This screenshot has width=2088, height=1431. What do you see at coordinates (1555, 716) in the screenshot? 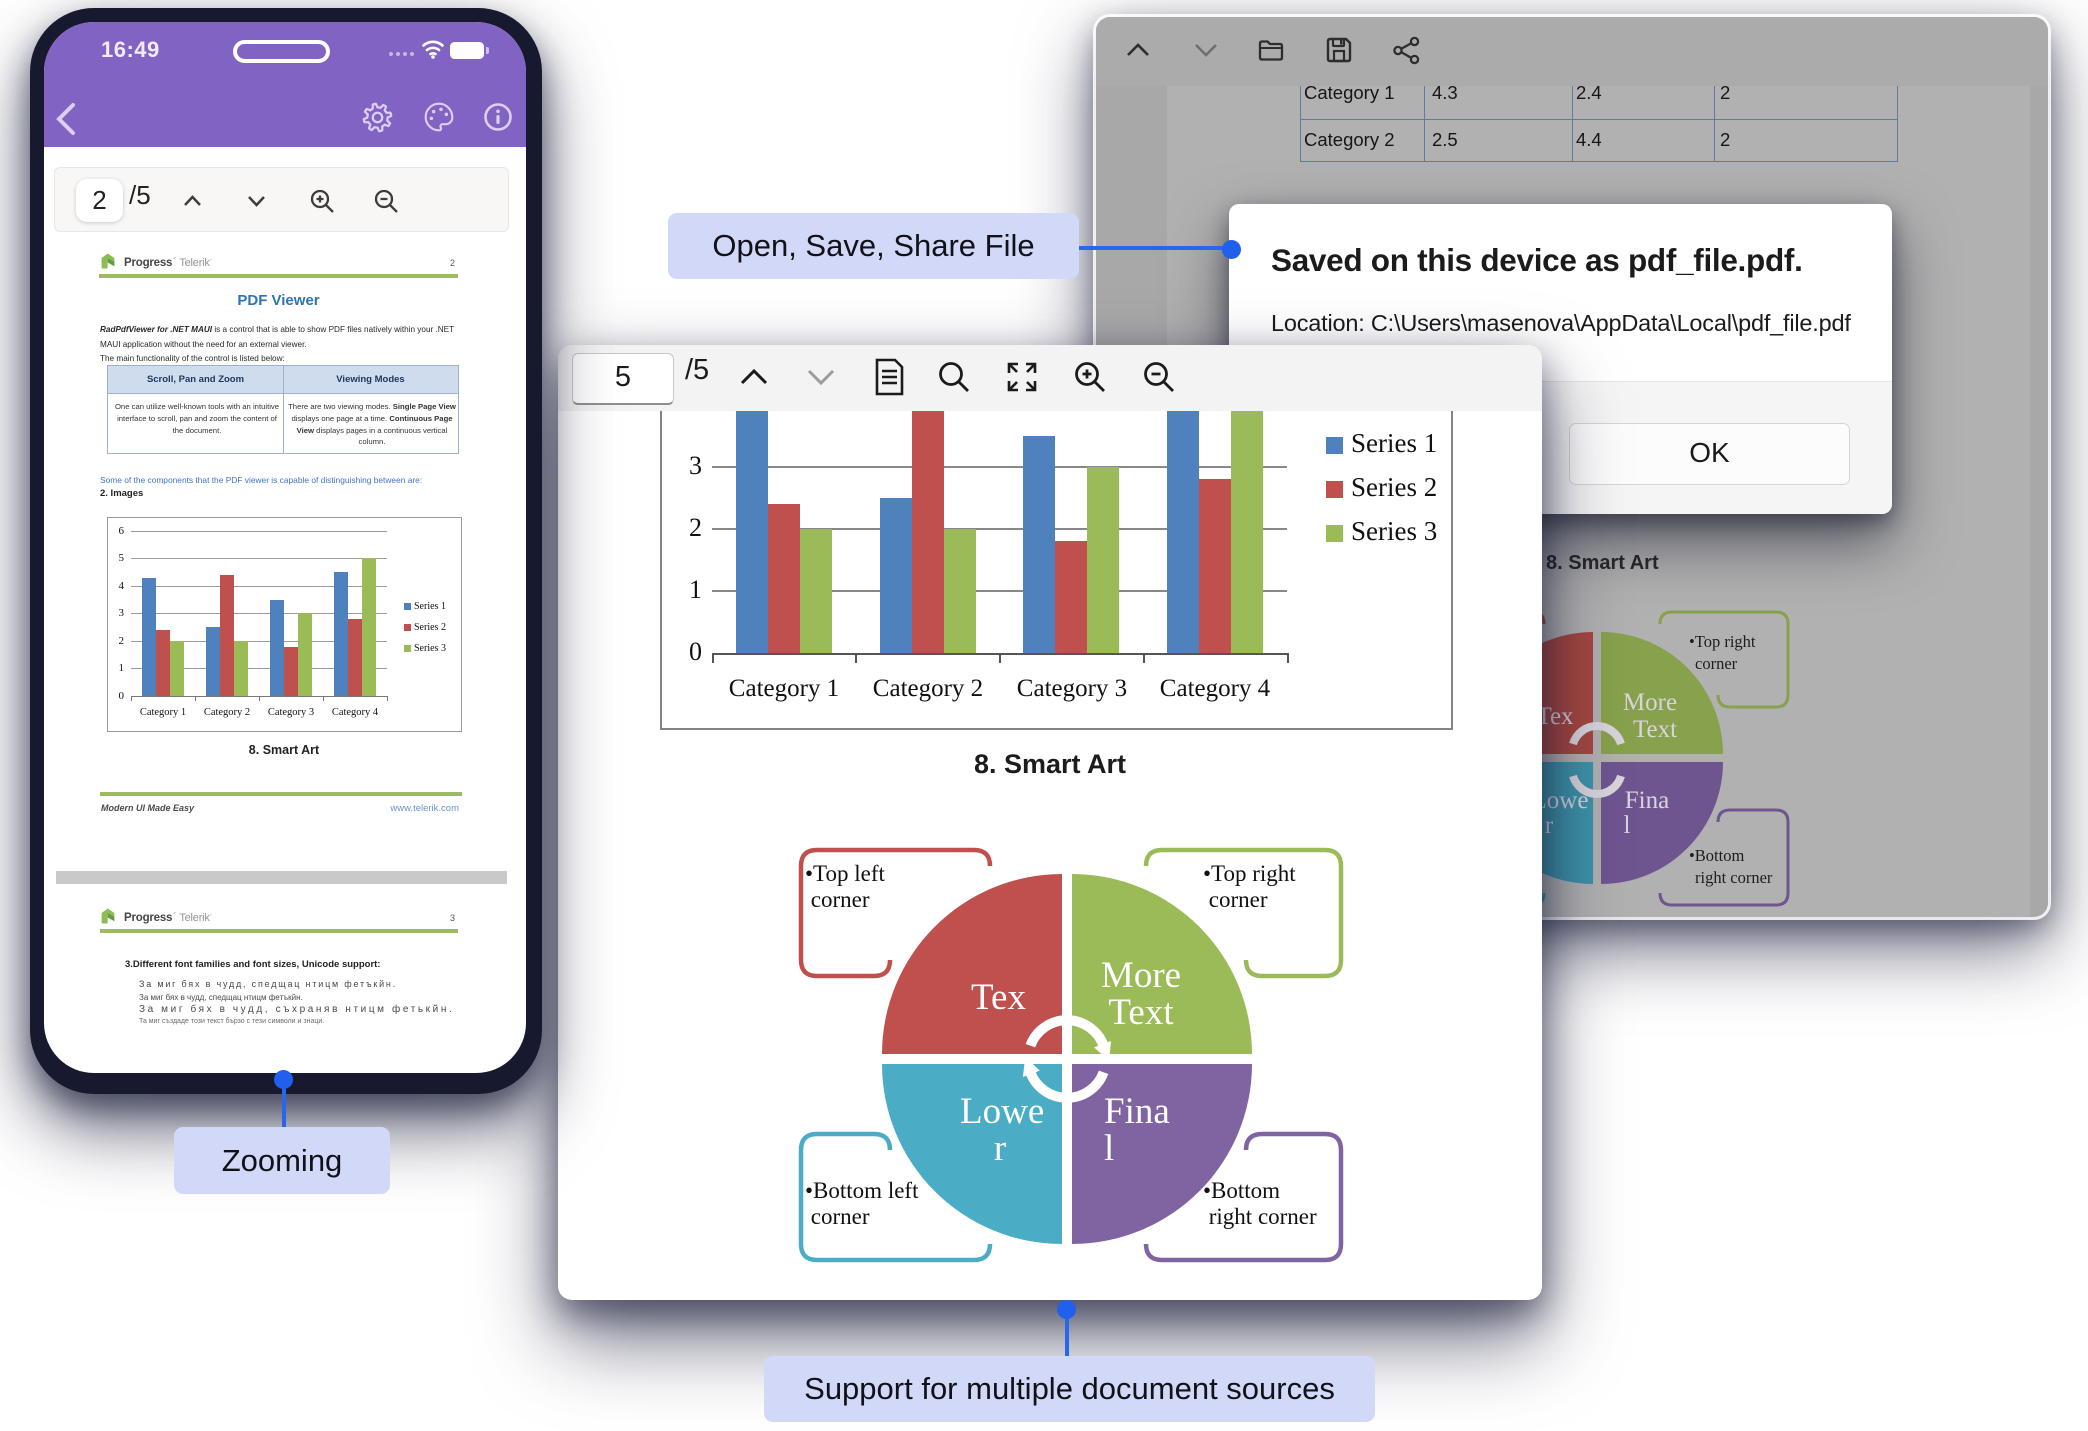
I see `svg-text: Tex` at bounding box center [1555, 716].